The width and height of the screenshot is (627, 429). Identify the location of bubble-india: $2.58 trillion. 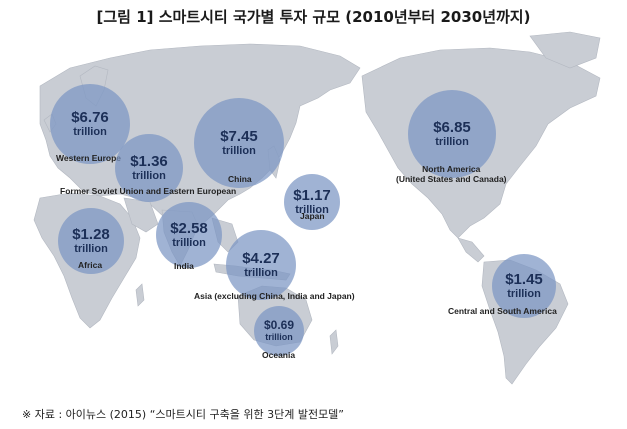
(189, 235).